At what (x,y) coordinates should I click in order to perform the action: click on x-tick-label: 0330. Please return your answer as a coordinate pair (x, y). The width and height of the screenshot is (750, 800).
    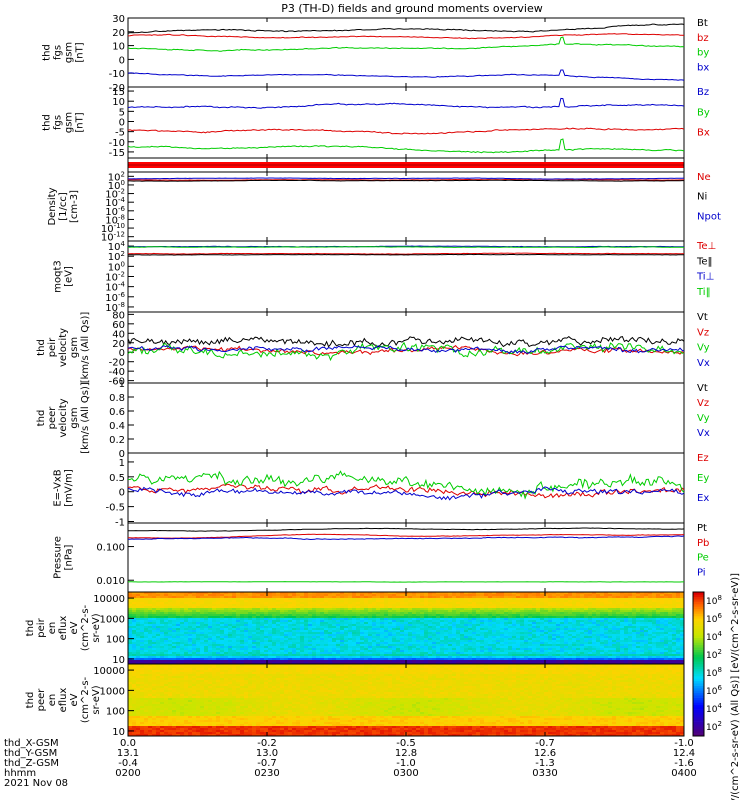
    Looking at the image, I should click on (544, 773).